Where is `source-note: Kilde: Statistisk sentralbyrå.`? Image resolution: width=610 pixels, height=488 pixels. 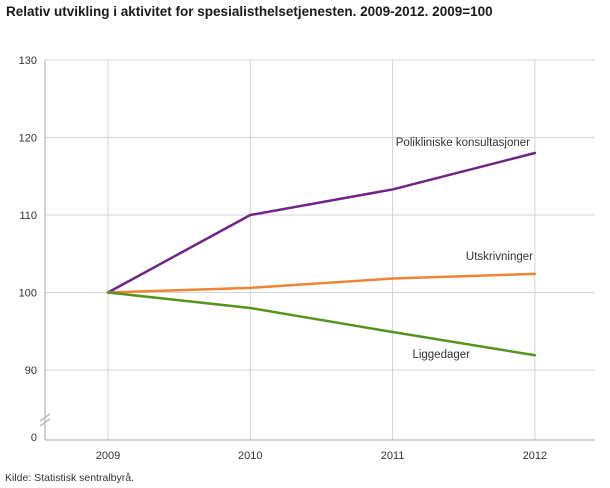 source-note: Kilde: Statistisk sentralbyrå. is located at coordinates (69, 478).